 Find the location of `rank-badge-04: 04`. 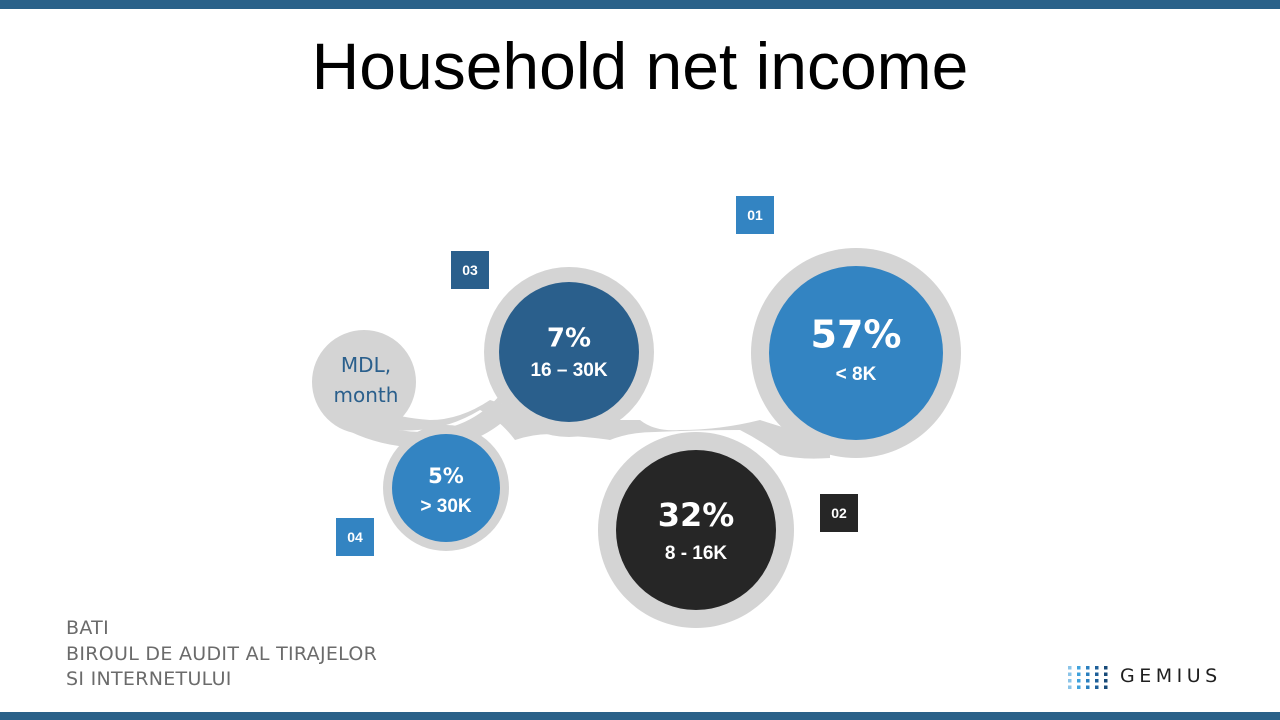

rank-badge-04: 04 is located at coordinates (355, 537).